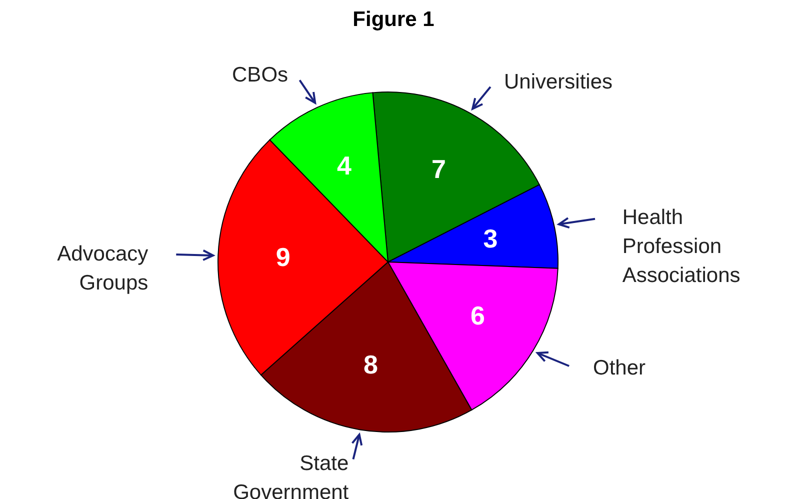  Describe the element at coordinates (260, 75) in the screenshot. I see `slice-label: CBOs` at that location.